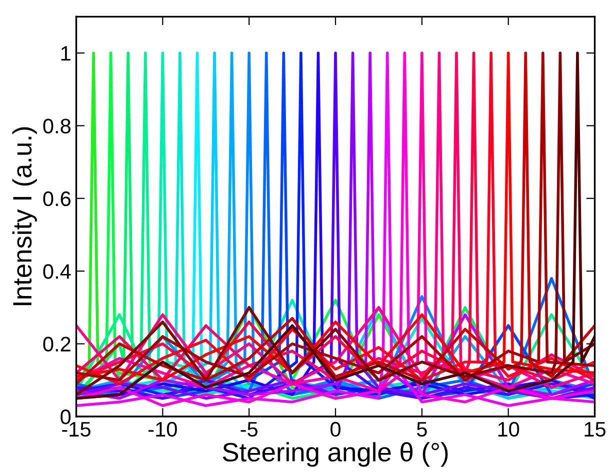 The width and height of the screenshot is (610, 476). Describe the element at coordinates (509, 429) in the screenshot. I see `x-tick-label: 10` at that location.